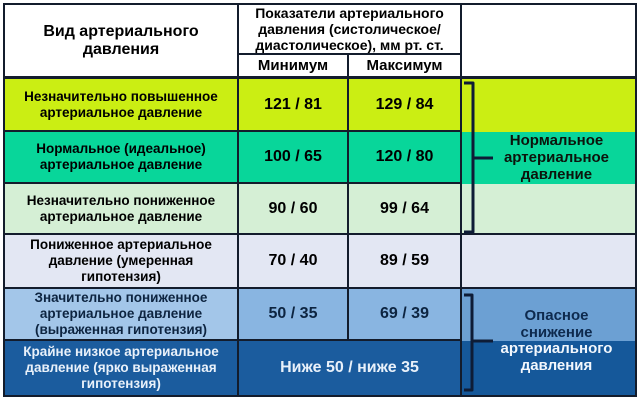 This screenshot has height=400, width=640. Describe the element at coordinates (405, 315) in the screenshot. I see `row-very-low-max: 69 / 39` at that location.